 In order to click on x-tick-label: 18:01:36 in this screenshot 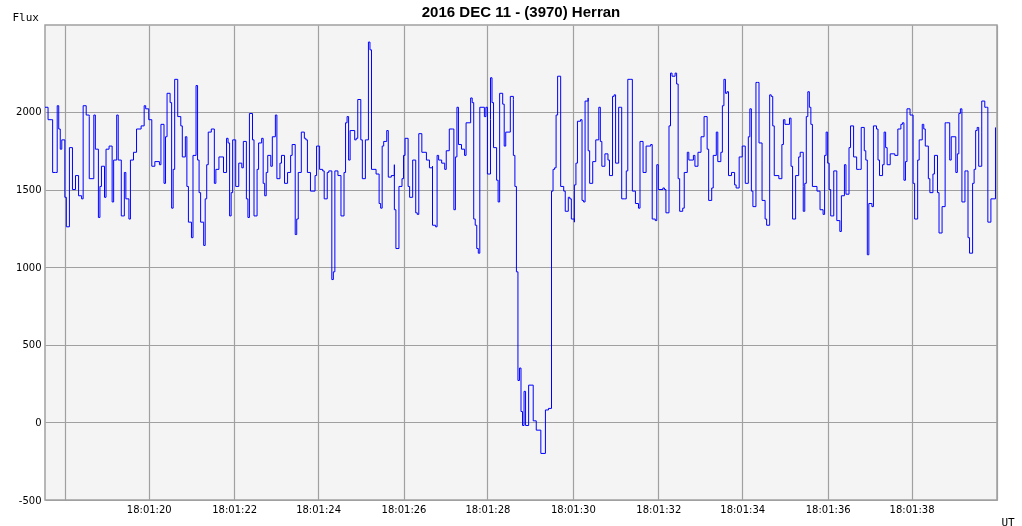, I will do `click(828, 509)`.